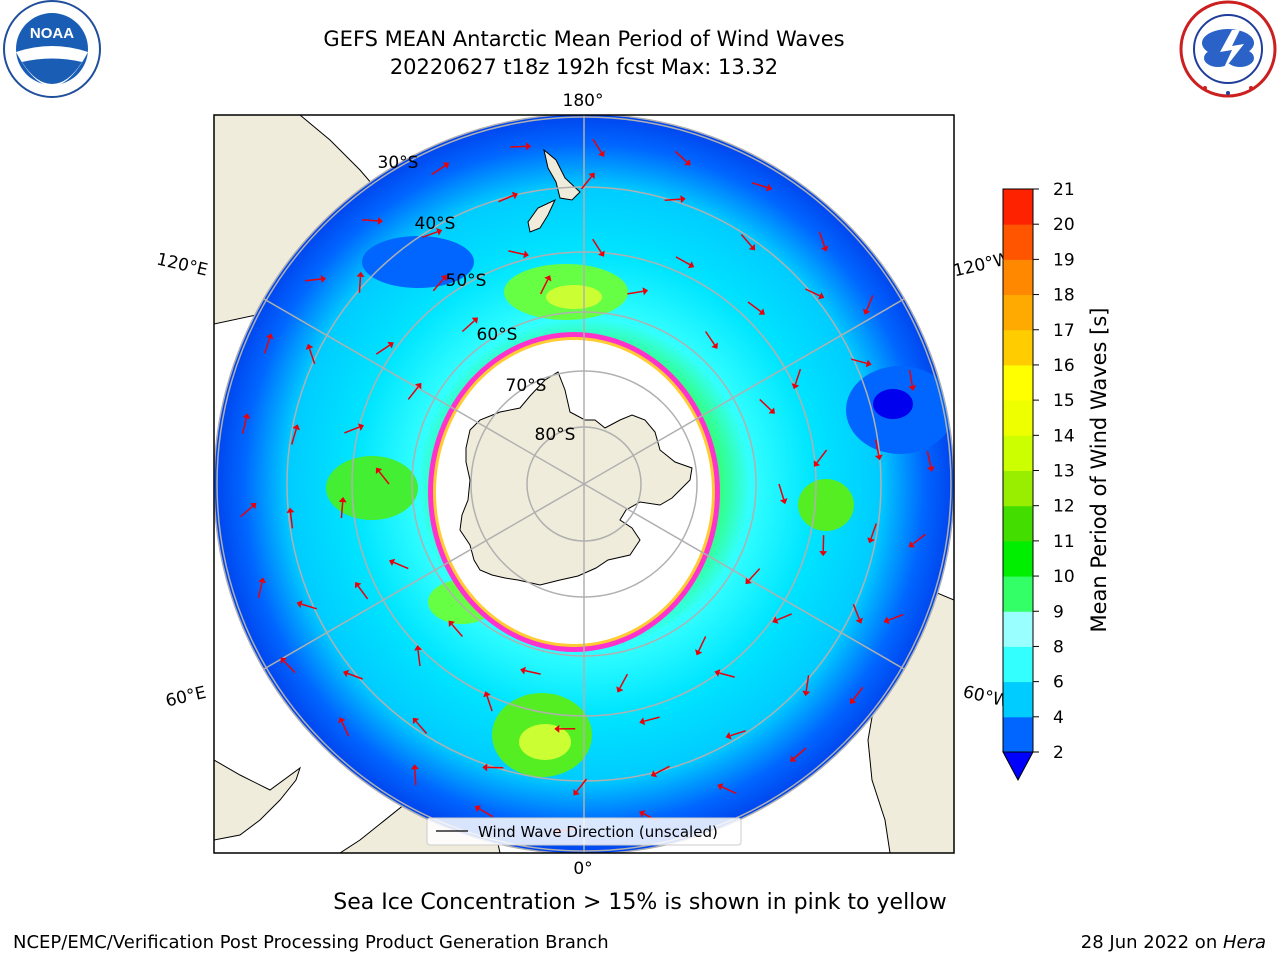 The width and height of the screenshot is (1280, 960). I want to click on noaa-logo-text: NOAA, so click(52, 33).